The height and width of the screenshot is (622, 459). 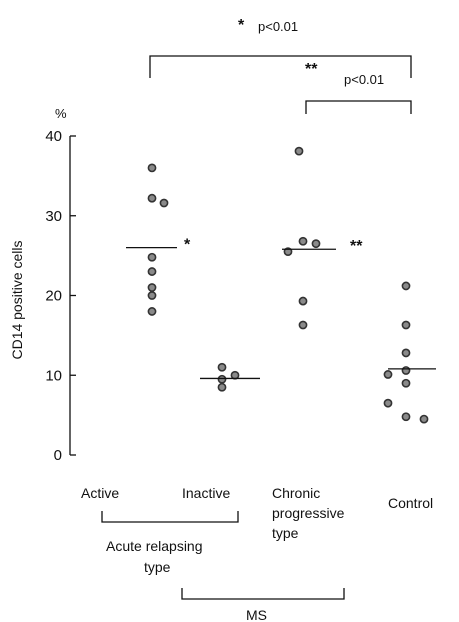 What do you see at coordinates (285, 533) in the screenshot?
I see `category-label-chronic-3: type` at bounding box center [285, 533].